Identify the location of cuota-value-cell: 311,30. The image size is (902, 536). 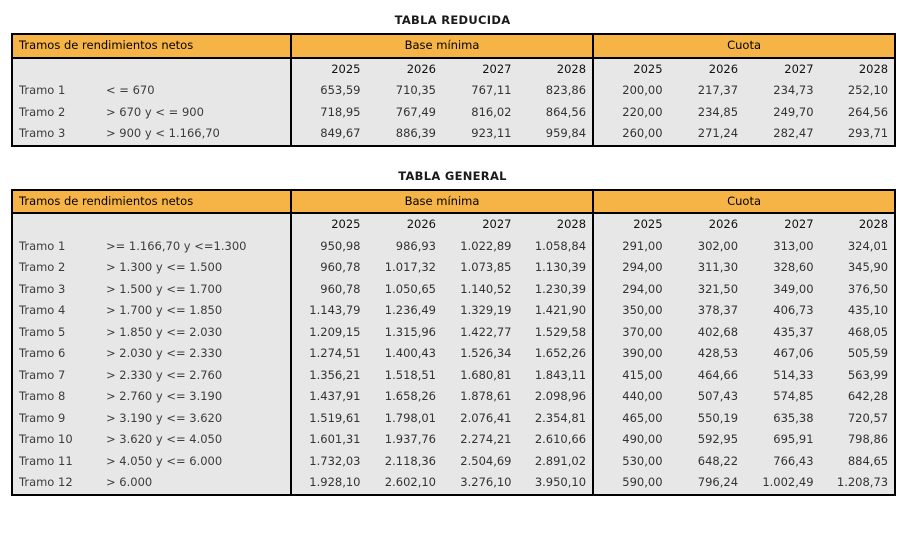
(718, 267).